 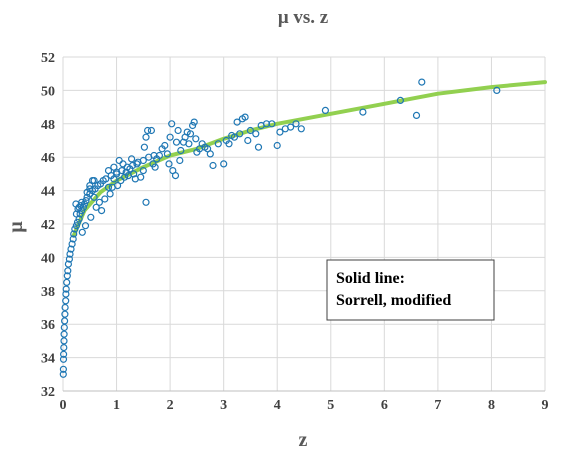 What do you see at coordinates (303, 440) in the screenshot?
I see `x-axis-label: z` at bounding box center [303, 440].